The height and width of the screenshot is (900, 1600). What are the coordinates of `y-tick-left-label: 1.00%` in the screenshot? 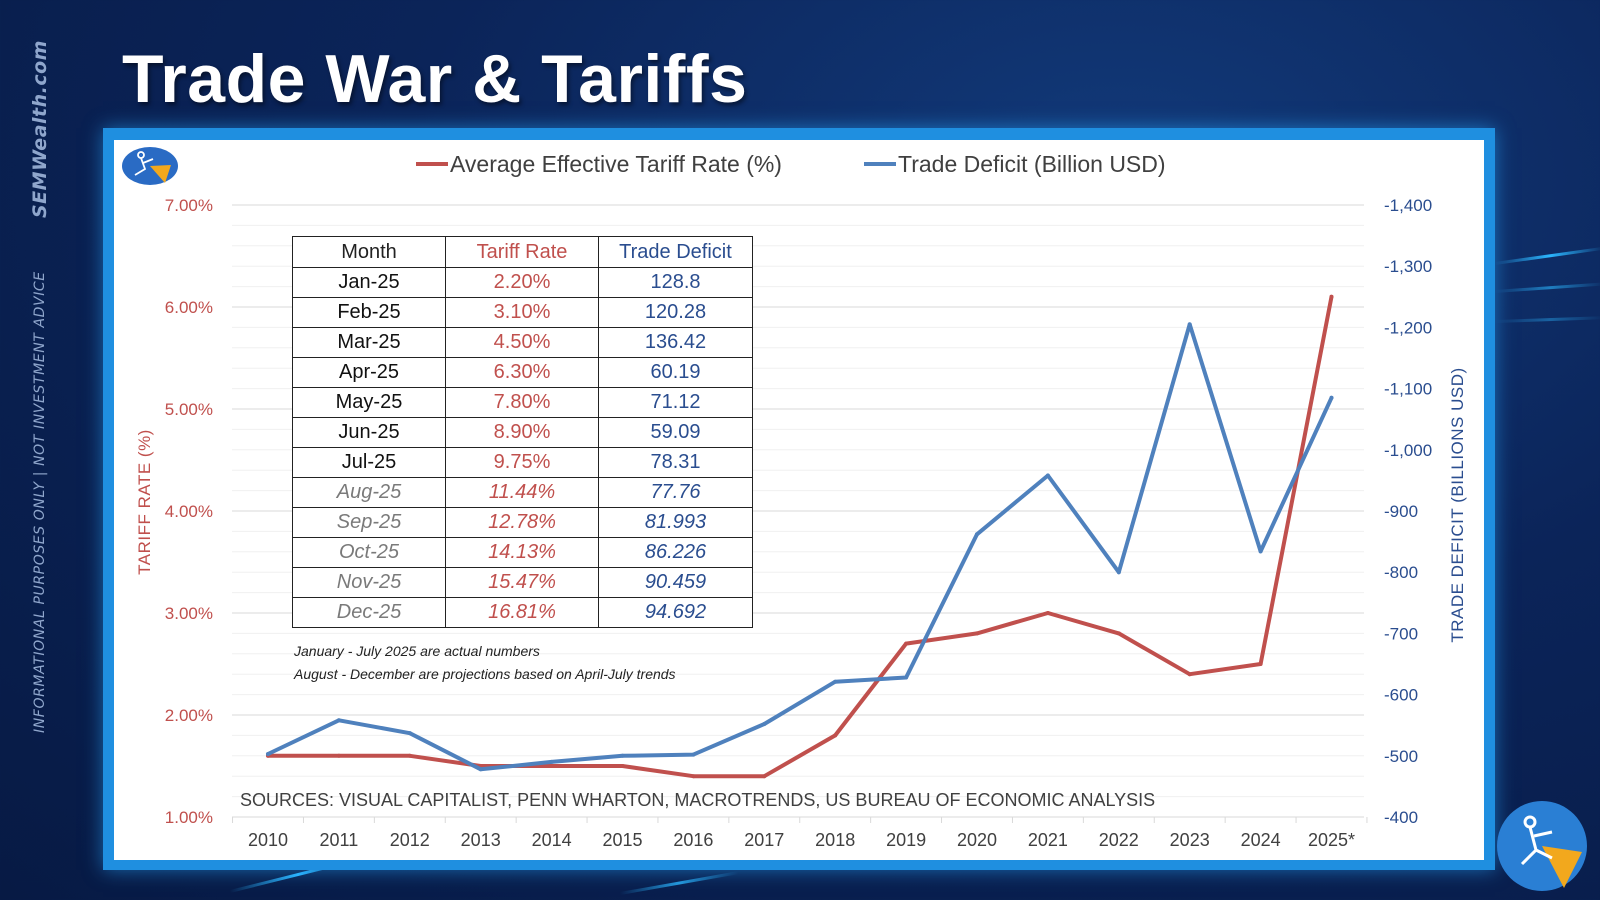 It's located at (189, 817).